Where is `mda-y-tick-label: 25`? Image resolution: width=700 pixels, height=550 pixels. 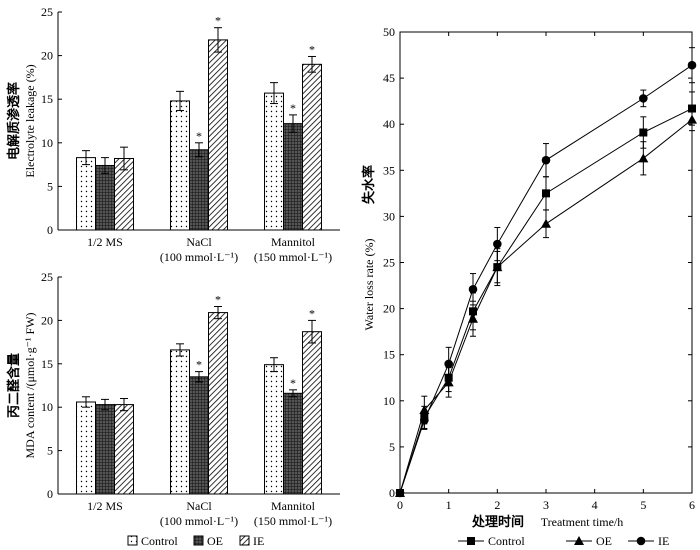 mda-y-tick-label: 25 is located at coordinates (47, 277).